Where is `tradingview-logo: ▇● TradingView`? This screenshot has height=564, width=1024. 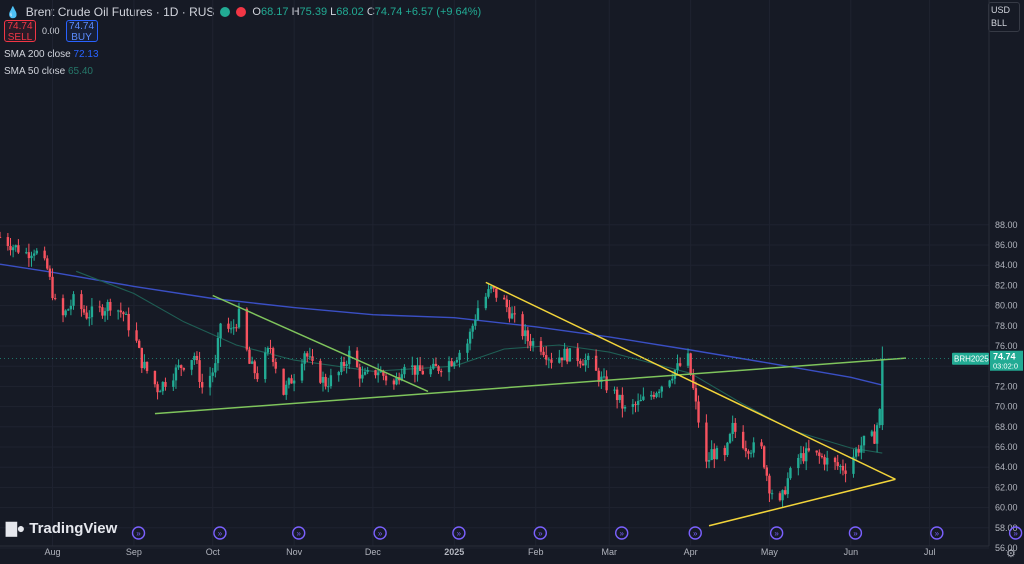
tradingview-logo: ▇● TradingView is located at coordinates (62, 528).